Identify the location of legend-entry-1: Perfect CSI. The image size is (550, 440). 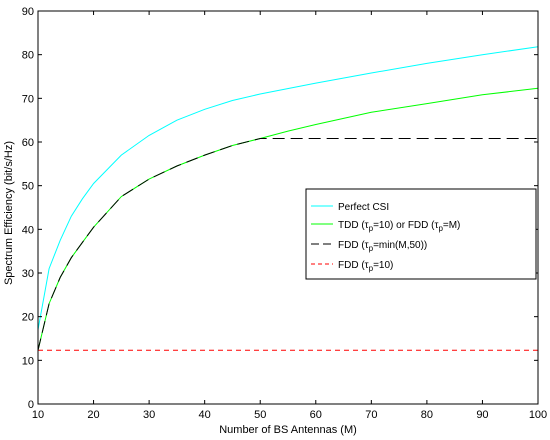
(363, 207).